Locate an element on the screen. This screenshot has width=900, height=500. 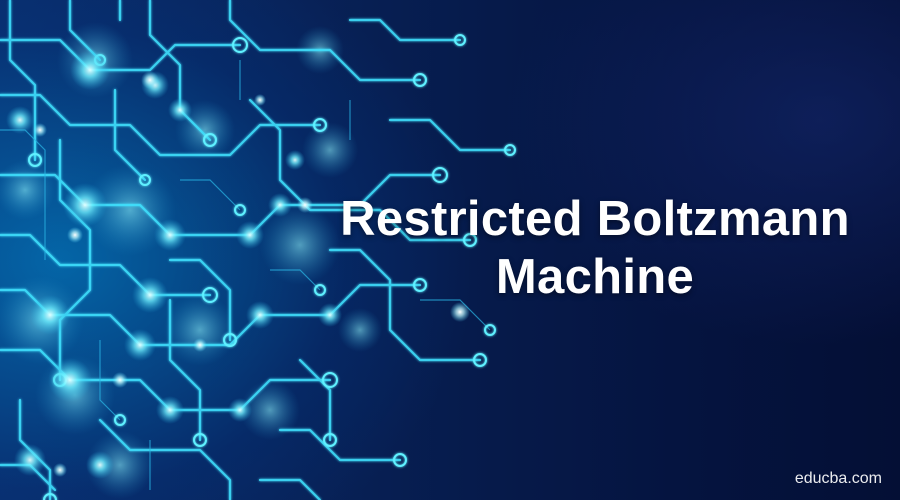
banner-title-line-2: Machine is located at coordinates (595, 277).